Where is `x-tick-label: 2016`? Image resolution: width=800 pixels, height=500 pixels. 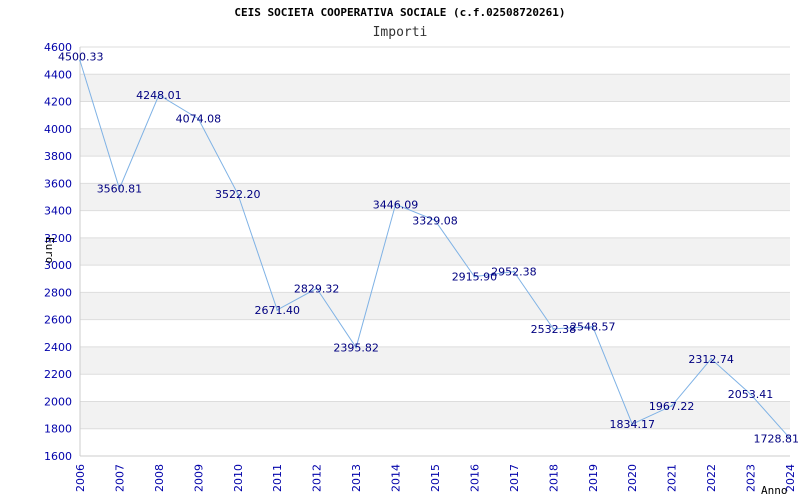
x-tick-label: 2016 is located at coordinates (474, 478).